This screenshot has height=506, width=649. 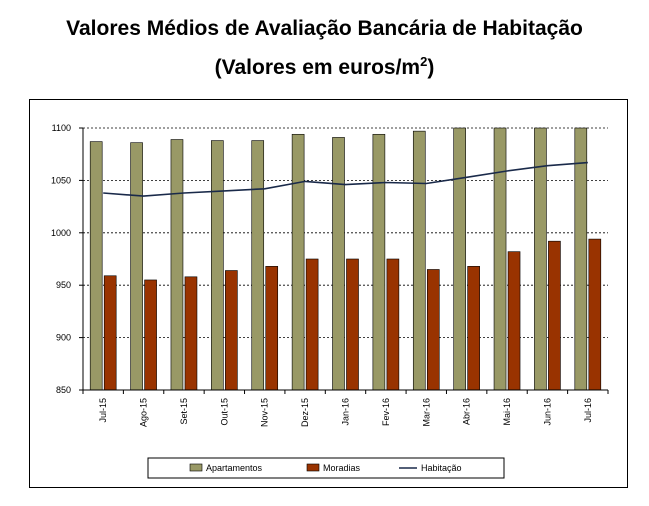 I want to click on line-habitacao, so click(x=345, y=179).